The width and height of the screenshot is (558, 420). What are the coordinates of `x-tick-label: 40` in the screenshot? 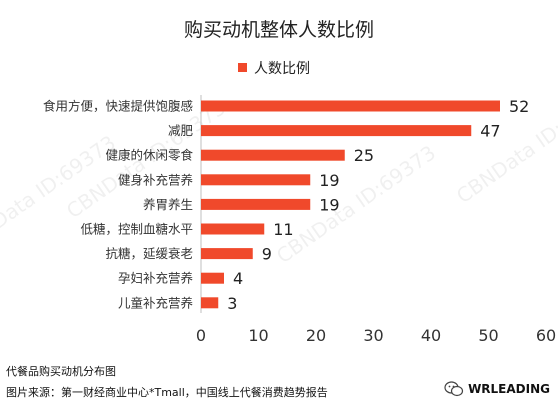 It's located at (431, 335).